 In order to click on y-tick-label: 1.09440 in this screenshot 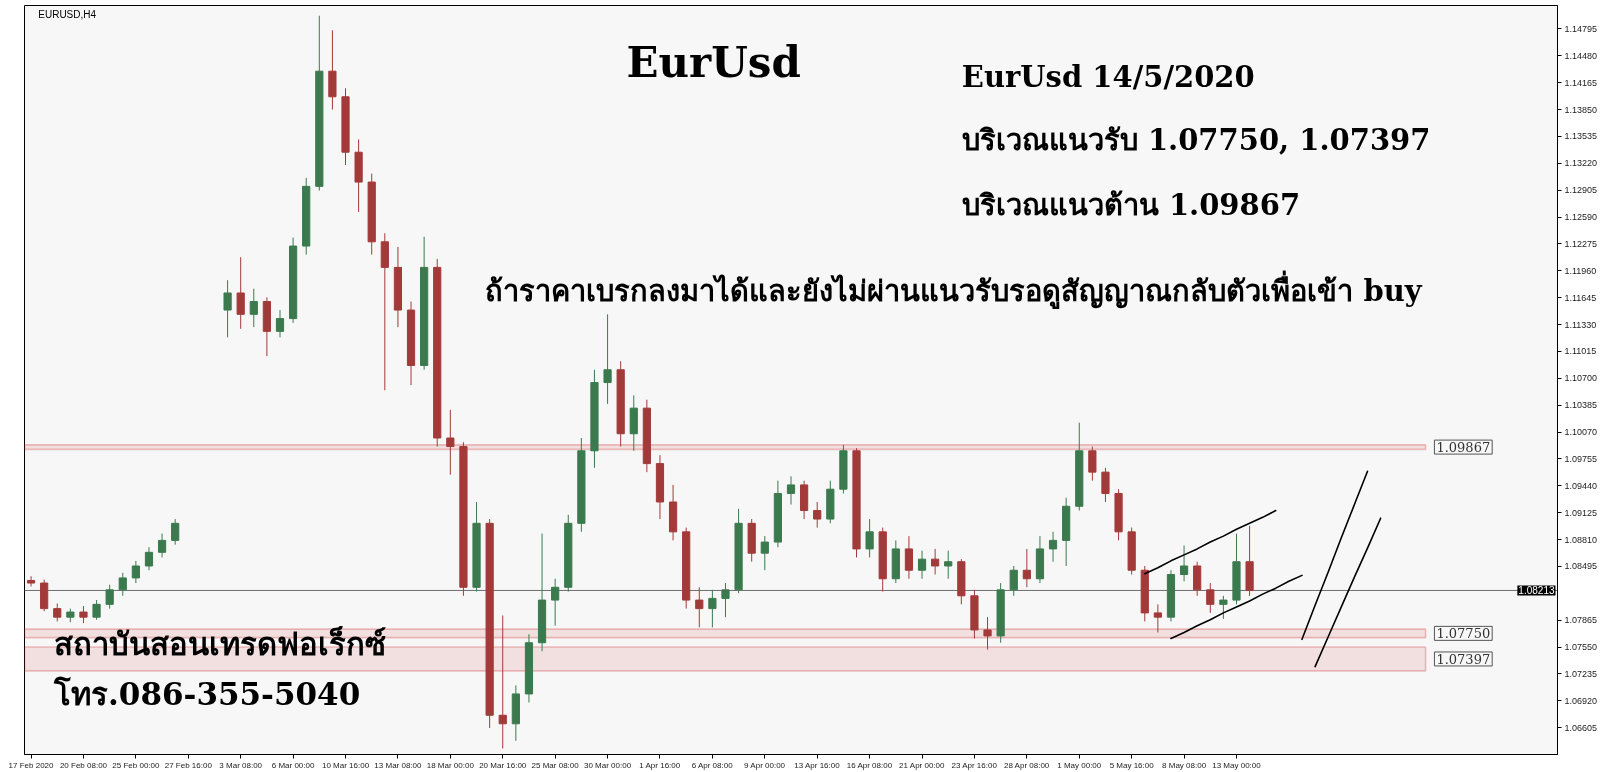, I will do `click(1581, 485)`.